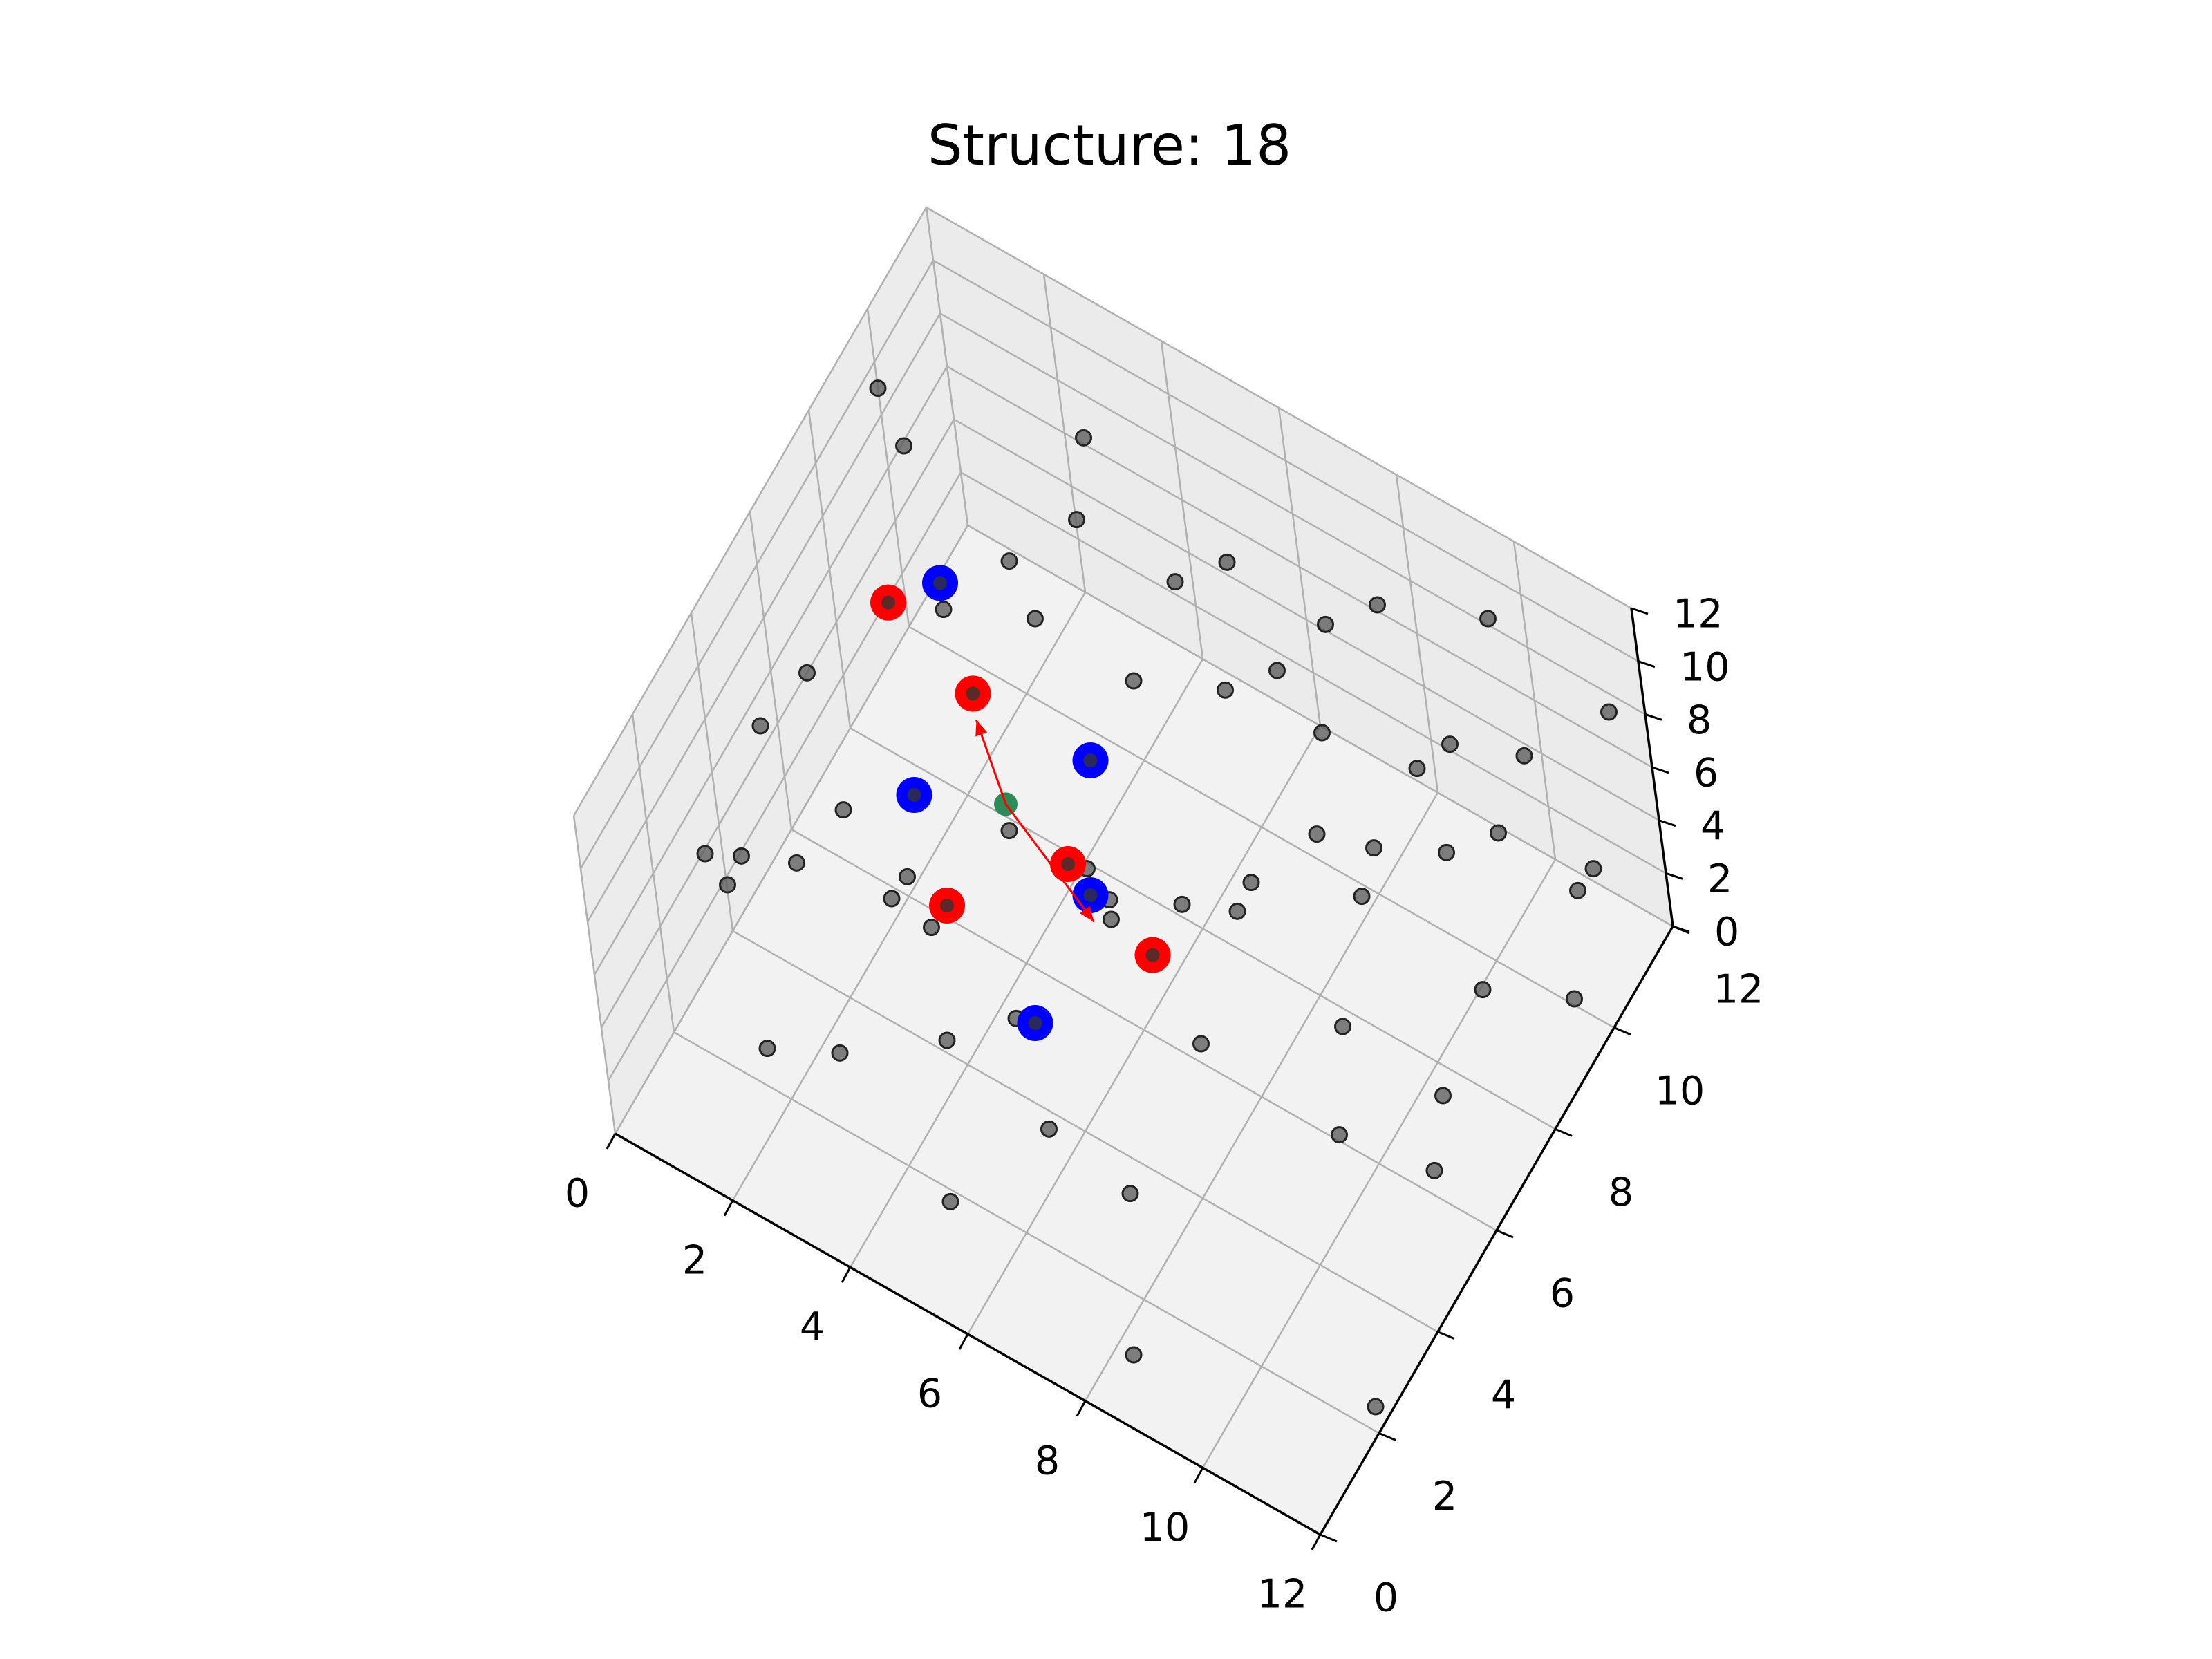  What do you see at coordinates (1282, 1595) in the screenshot?
I see `x-tick-label: 12` at bounding box center [1282, 1595].